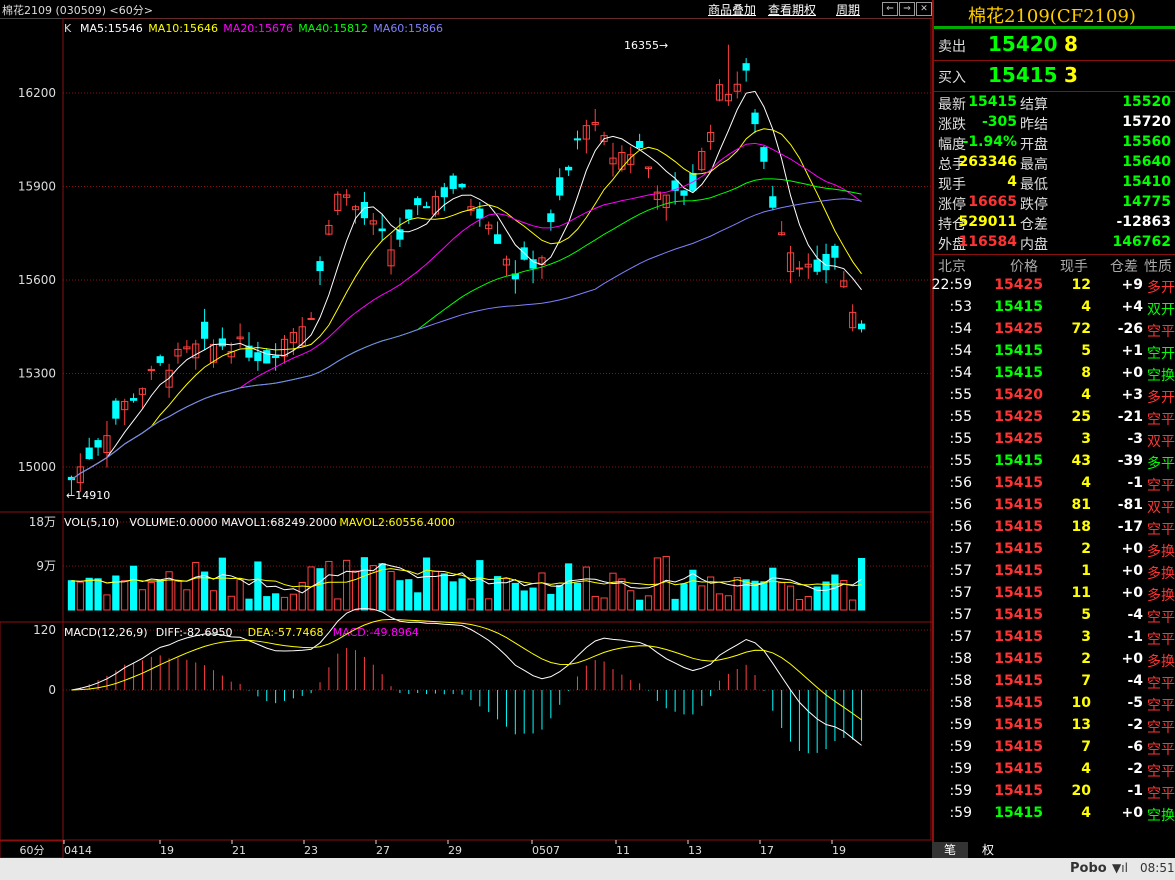 This screenshot has height=880, width=1175. I want to click on tick-volume: 43, so click(1081, 461).